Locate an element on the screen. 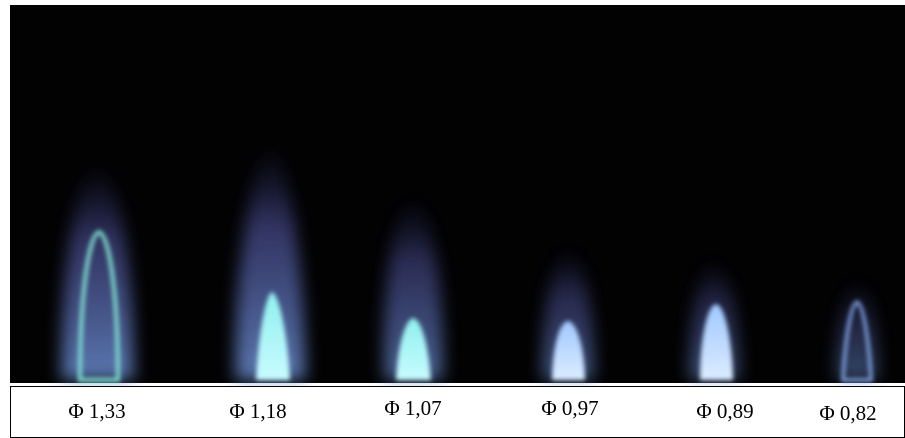  flame-label: Φ 1,33 is located at coordinates (96, 411).